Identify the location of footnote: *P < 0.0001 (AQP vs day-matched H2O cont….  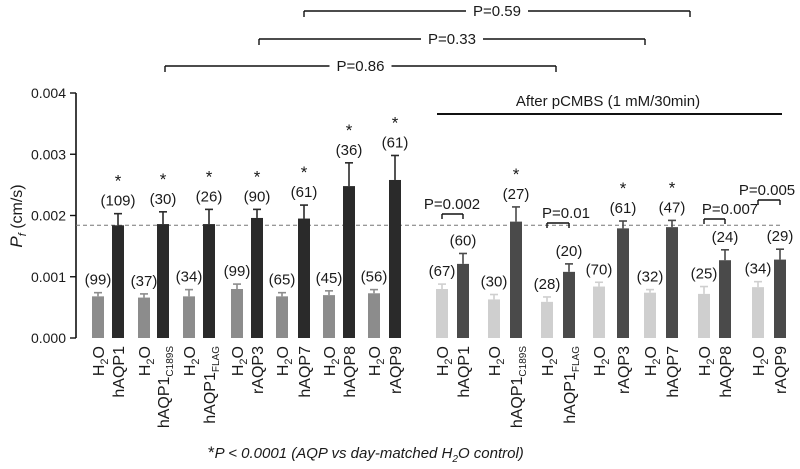
(366, 454).